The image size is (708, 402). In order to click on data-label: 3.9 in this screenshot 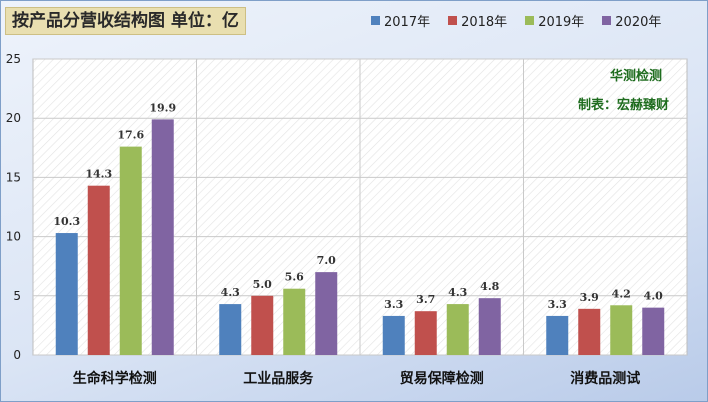, I will do `click(589, 297)`.